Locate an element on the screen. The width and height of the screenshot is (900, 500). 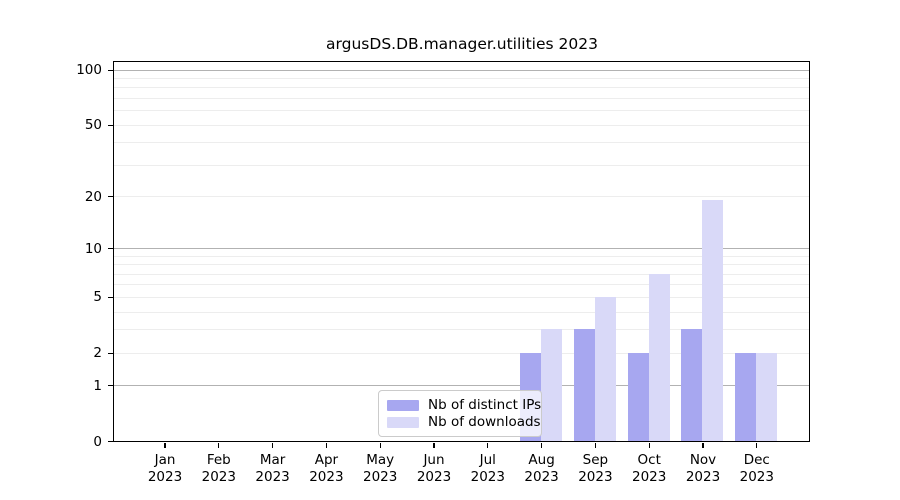
legend: Nb of distinct IPs Nb of downloads is located at coordinates (460, 413).